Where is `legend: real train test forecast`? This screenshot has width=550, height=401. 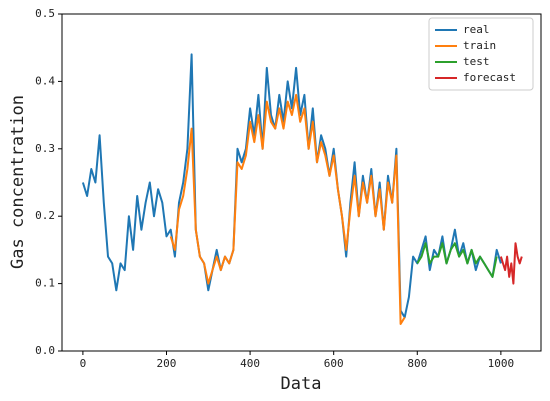 legend: real train test forecast is located at coordinates (481, 54).